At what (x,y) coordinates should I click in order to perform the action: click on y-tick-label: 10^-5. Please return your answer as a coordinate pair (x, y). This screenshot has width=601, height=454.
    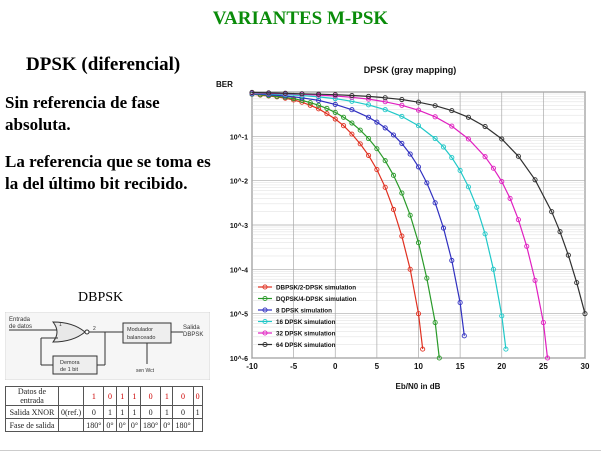
    Looking at the image, I should click on (239, 315).